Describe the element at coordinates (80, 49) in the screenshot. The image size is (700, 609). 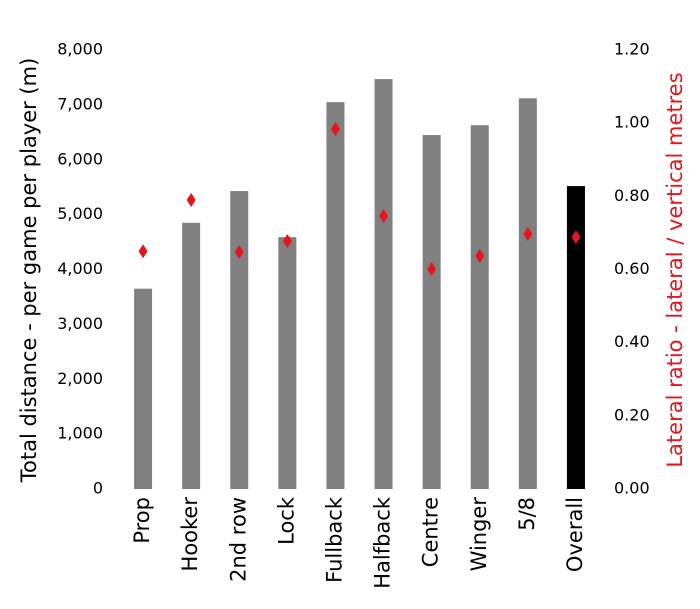
I see `y-tick-label: 8,000` at that location.